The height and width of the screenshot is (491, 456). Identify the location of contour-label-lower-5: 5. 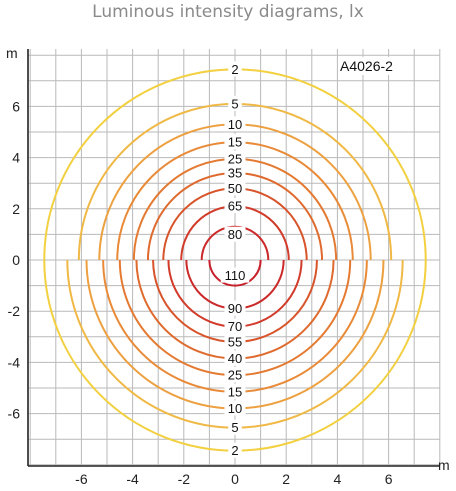
(234, 427).